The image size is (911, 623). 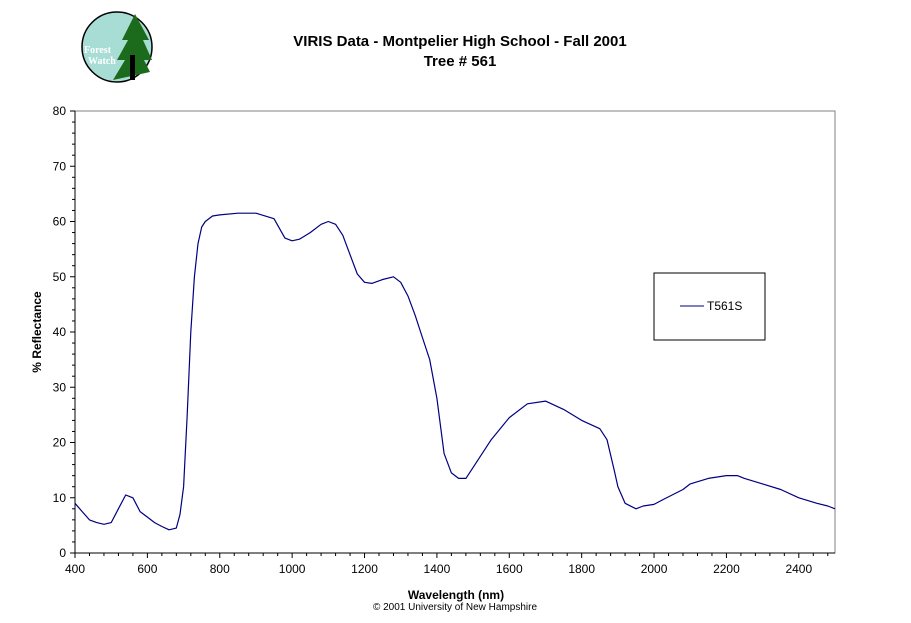 I want to click on x-tick-label: 400, so click(x=75, y=569).